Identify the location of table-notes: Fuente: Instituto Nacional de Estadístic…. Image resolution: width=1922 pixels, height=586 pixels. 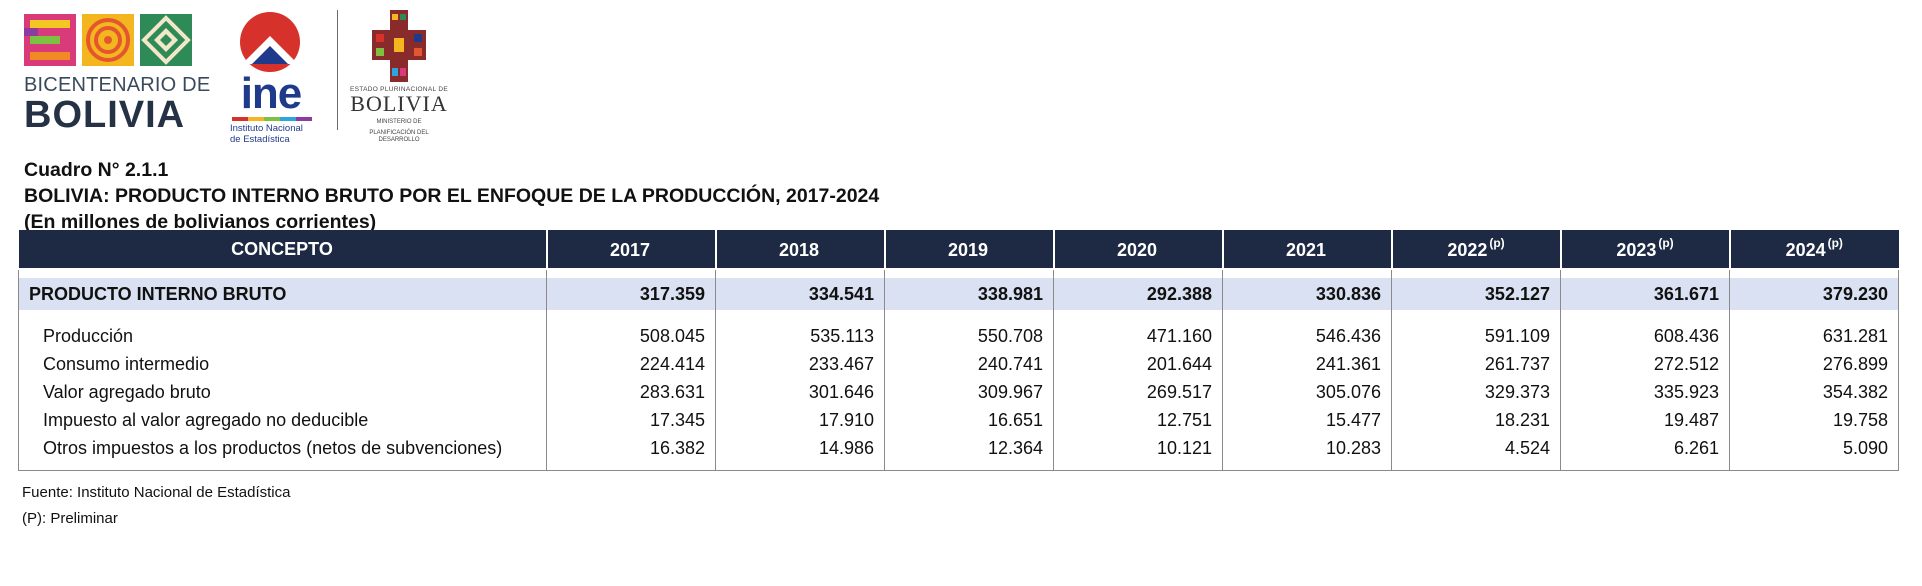
(156, 506).